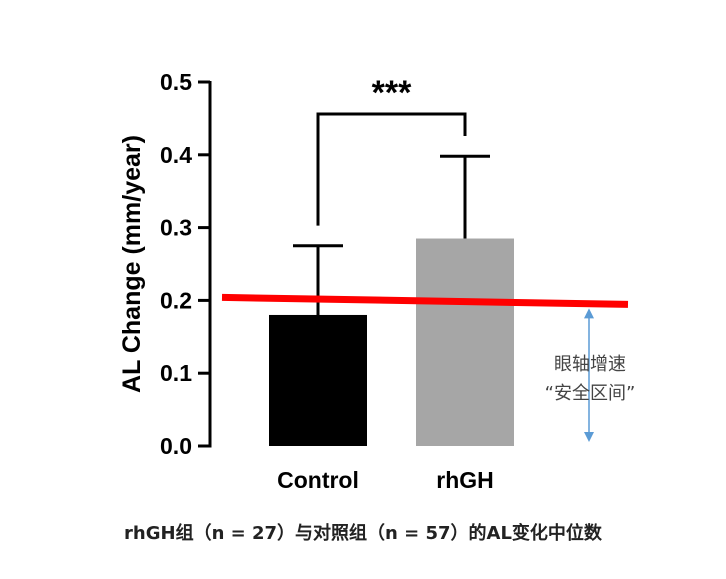  What do you see at coordinates (318, 480) in the screenshot?
I see `x-tick-label: Control` at bounding box center [318, 480].